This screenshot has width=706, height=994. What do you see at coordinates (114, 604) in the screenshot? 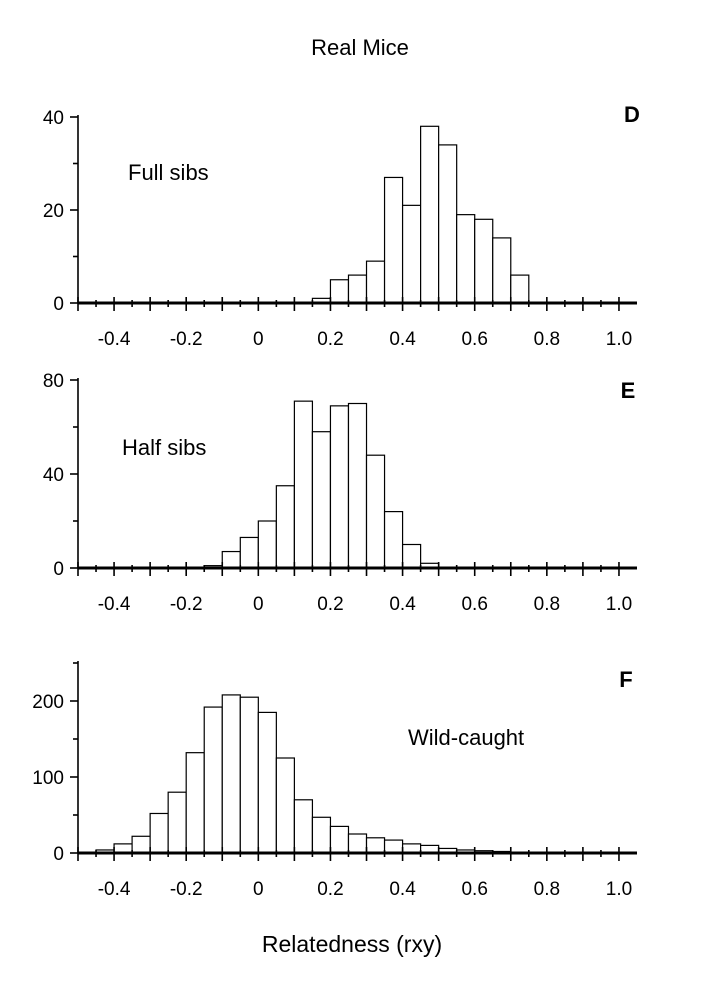
I see `panel-e-x-tick-label: -0.4` at bounding box center [114, 604].